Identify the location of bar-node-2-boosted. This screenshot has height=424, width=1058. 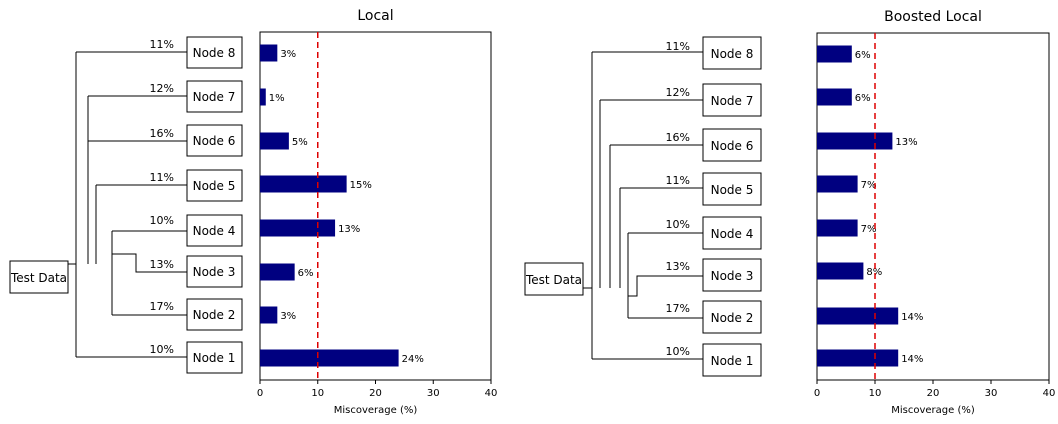
(858, 316).